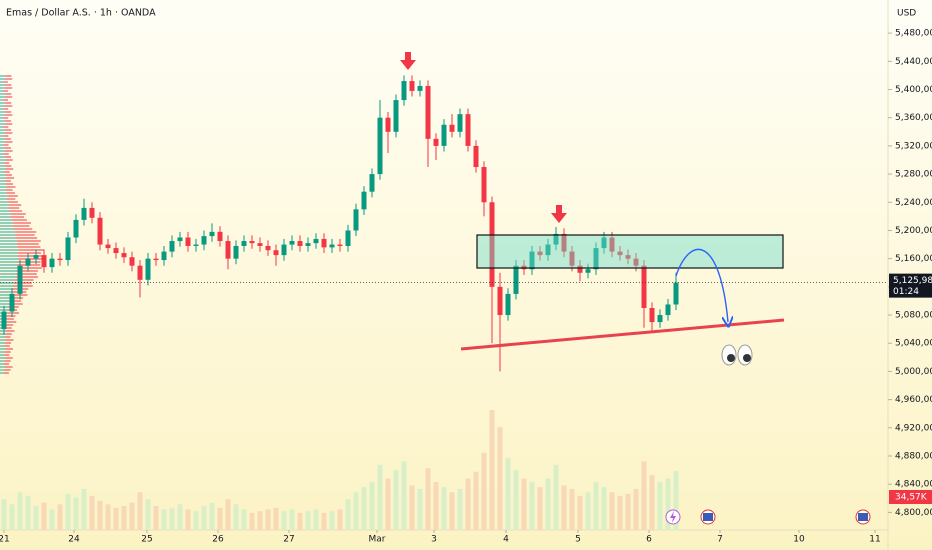 This screenshot has height=550, width=932. I want to click on peak-arrow, so click(559, 214).